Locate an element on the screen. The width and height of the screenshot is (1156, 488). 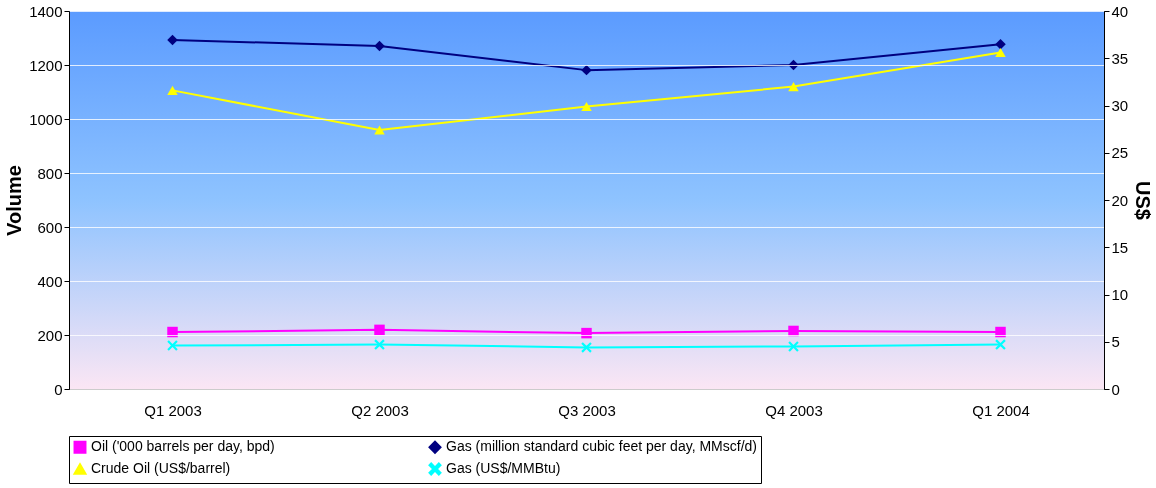
y2-tick-label: 20 is located at coordinates (1120, 200).